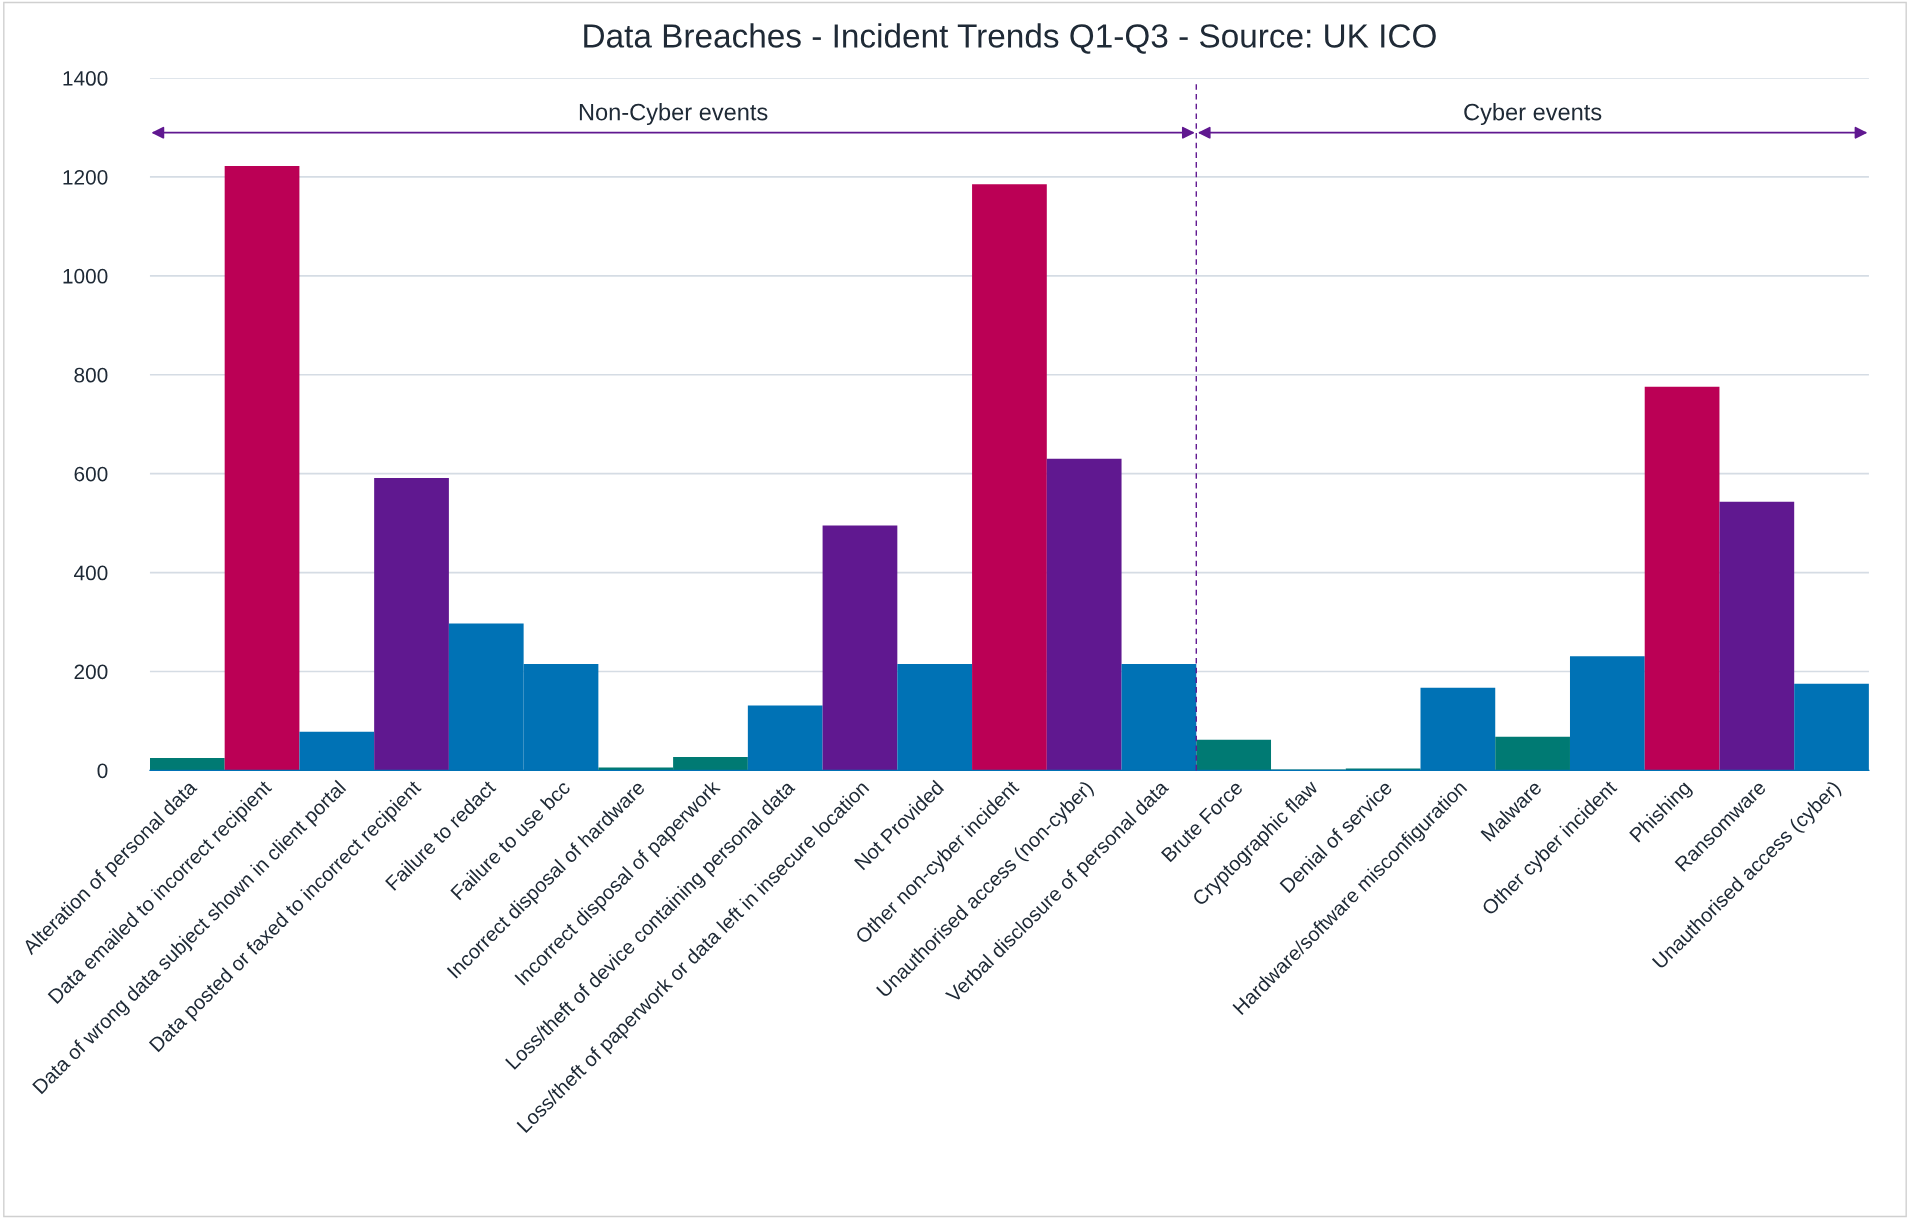  Describe the element at coordinates (91, 672) in the screenshot. I see `y-tick-label: 200` at that location.